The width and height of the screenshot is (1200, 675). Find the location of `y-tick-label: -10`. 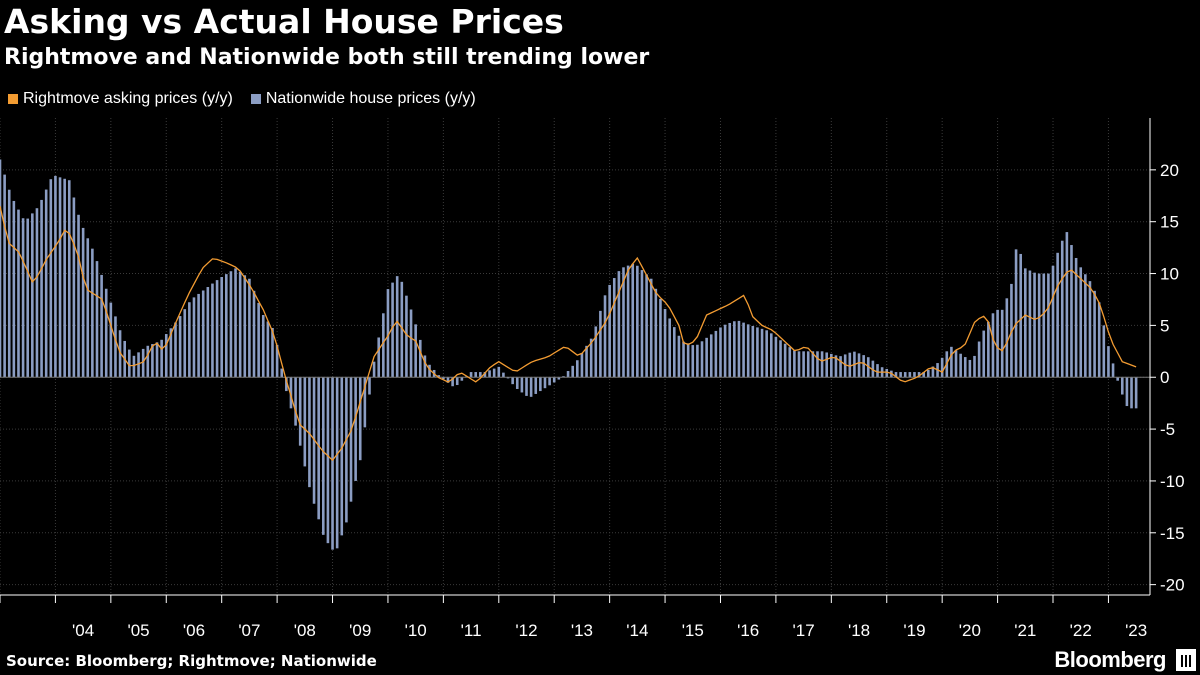

y-tick-label: -10 is located at coordinates (1172, 481).